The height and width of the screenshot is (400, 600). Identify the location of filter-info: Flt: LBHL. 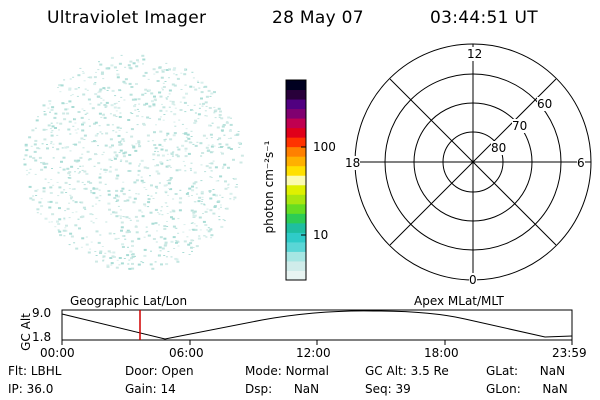
(34, 371).